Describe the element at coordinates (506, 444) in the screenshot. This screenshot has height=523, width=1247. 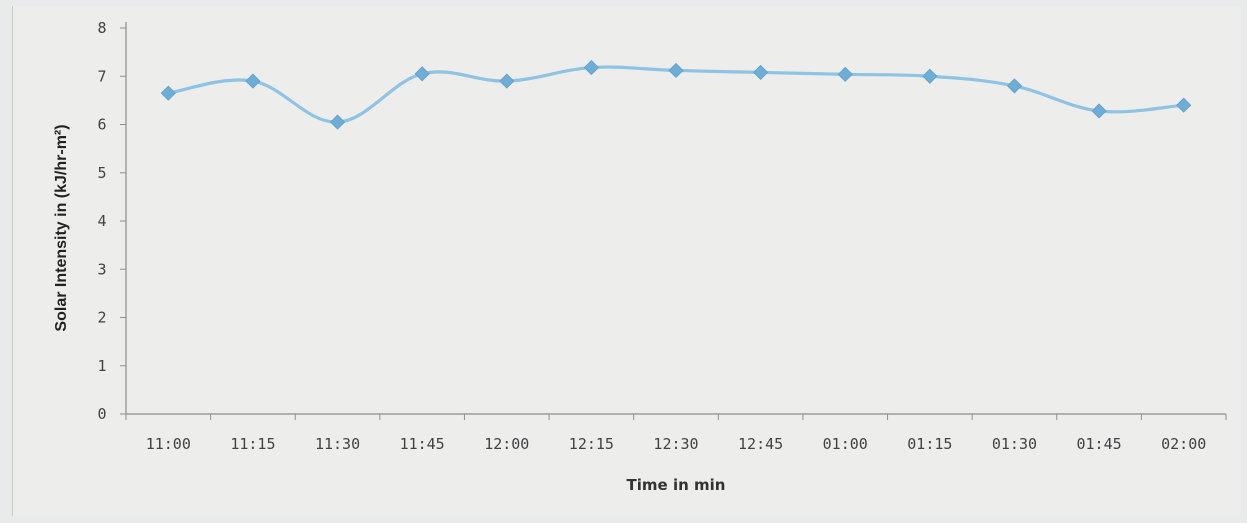
I see `x-tick-label: 12:00` at that location.